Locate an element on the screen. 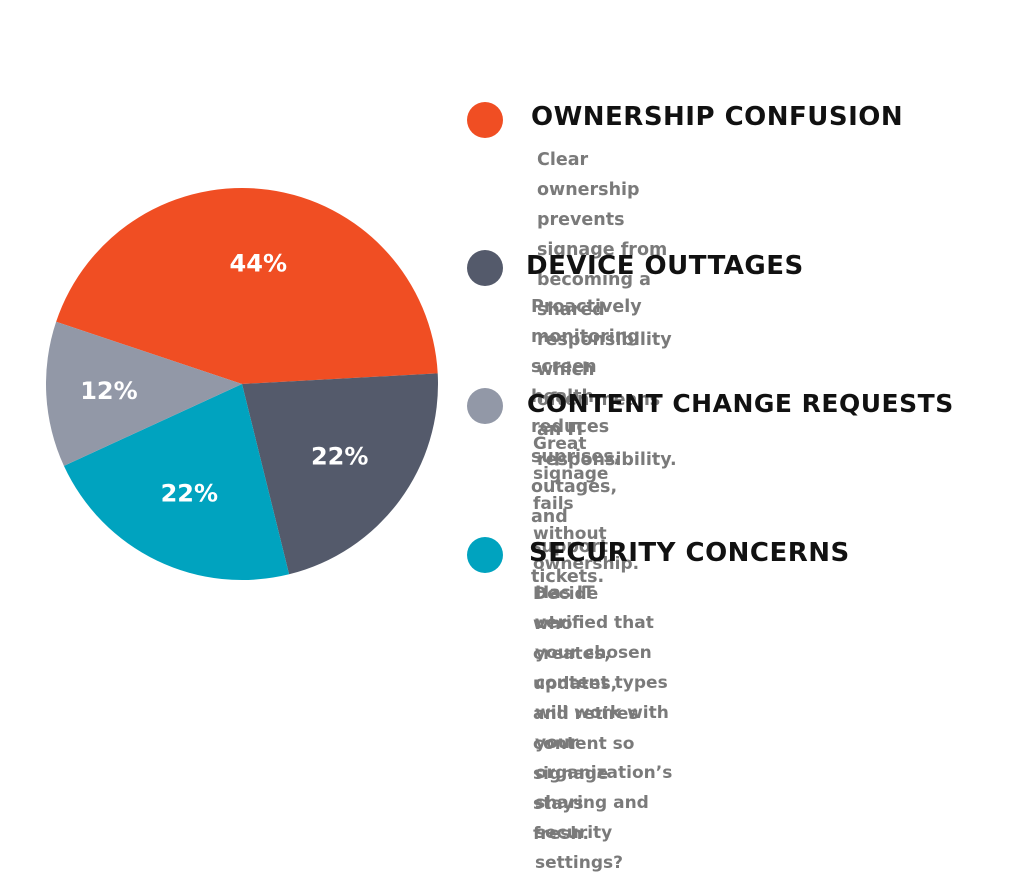  desc-line: tickets. is located at coordinates (568, 577).